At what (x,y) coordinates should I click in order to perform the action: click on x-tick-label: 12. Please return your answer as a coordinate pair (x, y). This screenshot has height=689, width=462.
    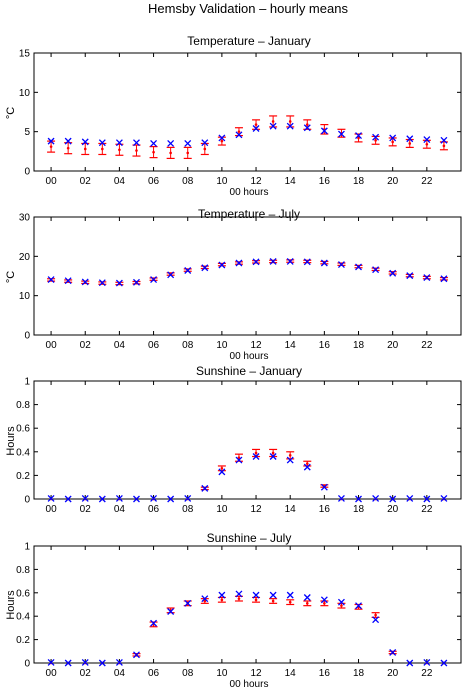
    Looking at the image, I should click on (256, 673).